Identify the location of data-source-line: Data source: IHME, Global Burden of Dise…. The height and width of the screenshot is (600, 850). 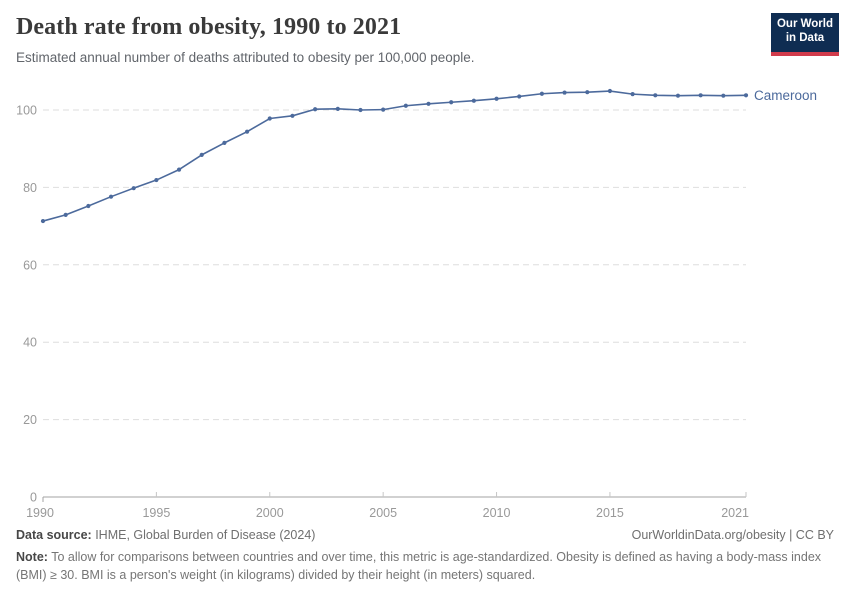
(165, 535).